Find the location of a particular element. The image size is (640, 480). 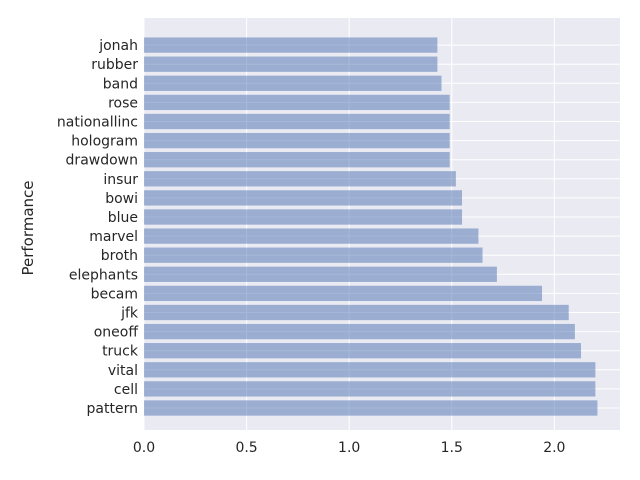

bar-becam is located at coordinates (343, 293).